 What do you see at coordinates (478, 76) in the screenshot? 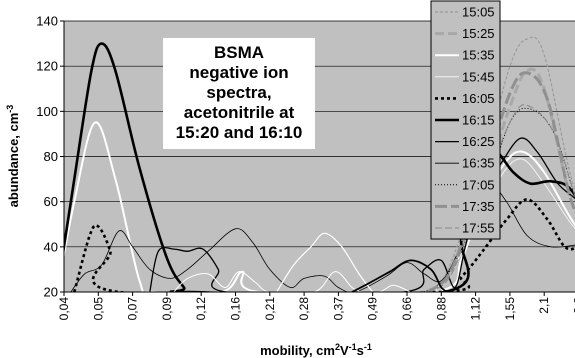
I see `legend-label: 15:45` at bounding box center [478, 76].